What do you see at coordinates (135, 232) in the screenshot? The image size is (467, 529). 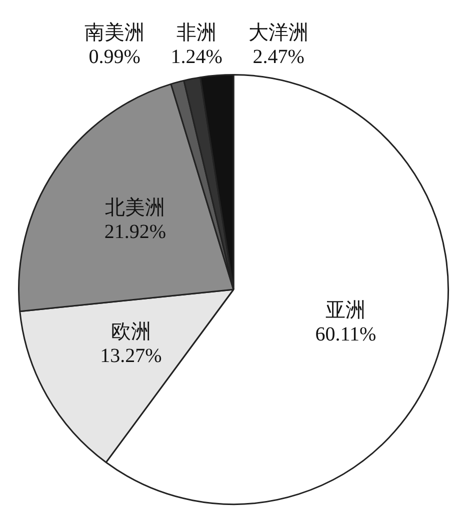 I see `data-label: 21.92%` at bounding box center [135, 232].